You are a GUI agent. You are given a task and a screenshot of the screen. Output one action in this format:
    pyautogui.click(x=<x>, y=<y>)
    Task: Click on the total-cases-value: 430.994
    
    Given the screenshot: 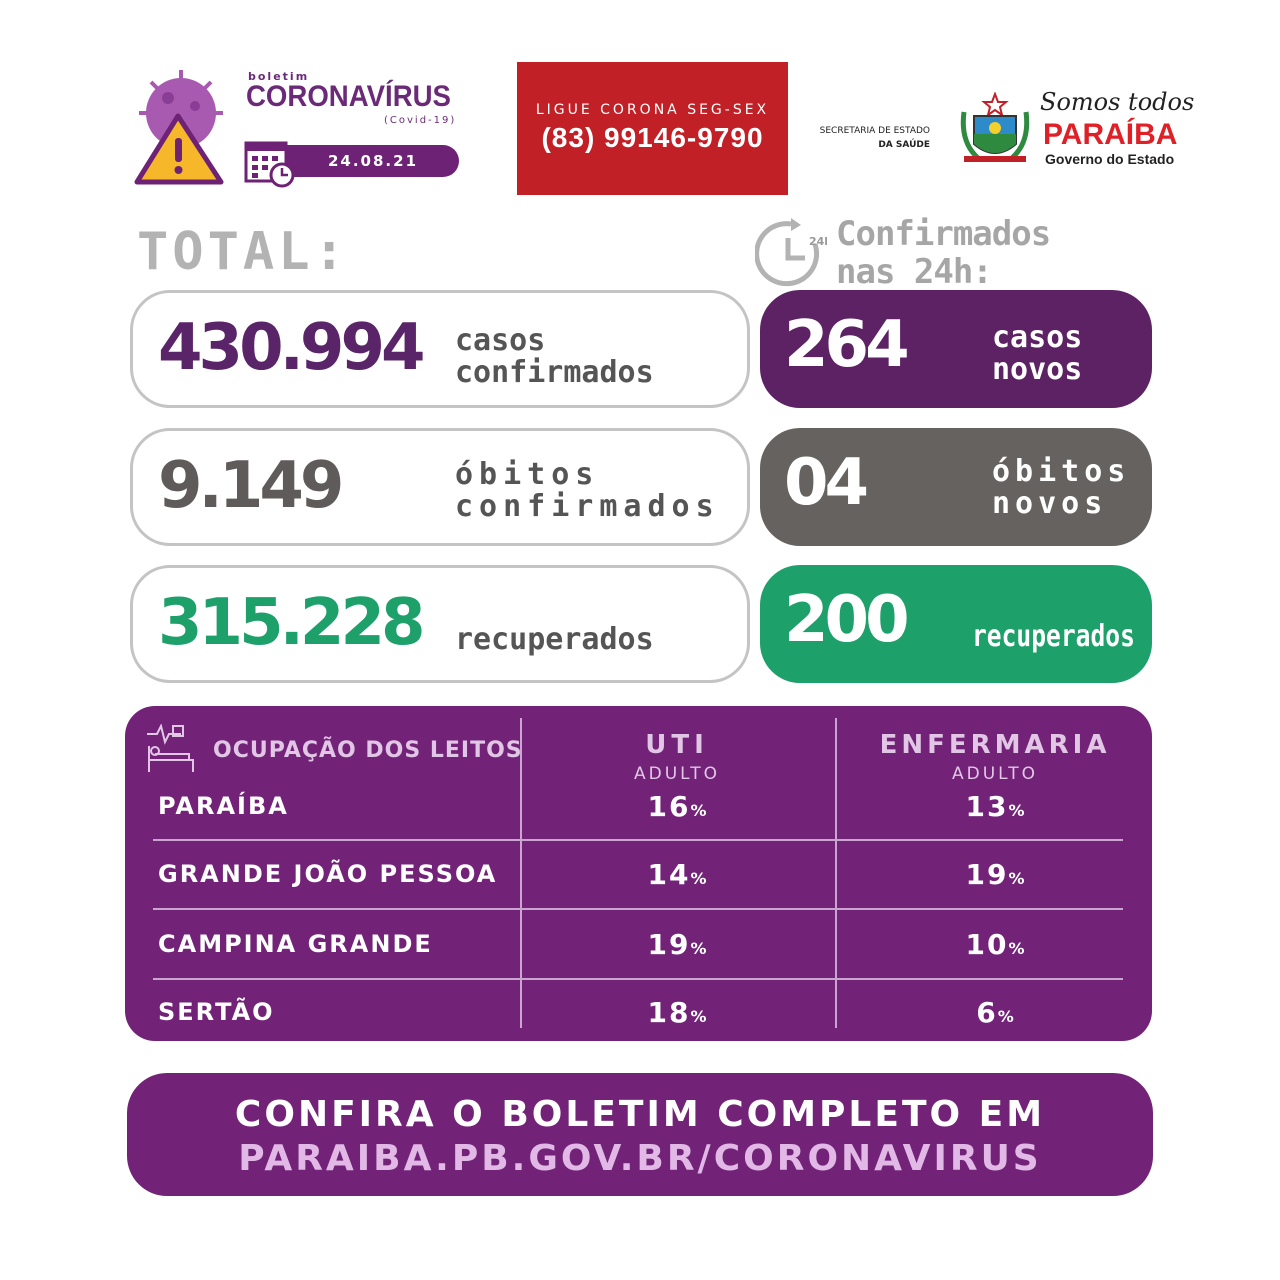 What is the action you would take?
    pyautogui.click(x=291, y=348)
    